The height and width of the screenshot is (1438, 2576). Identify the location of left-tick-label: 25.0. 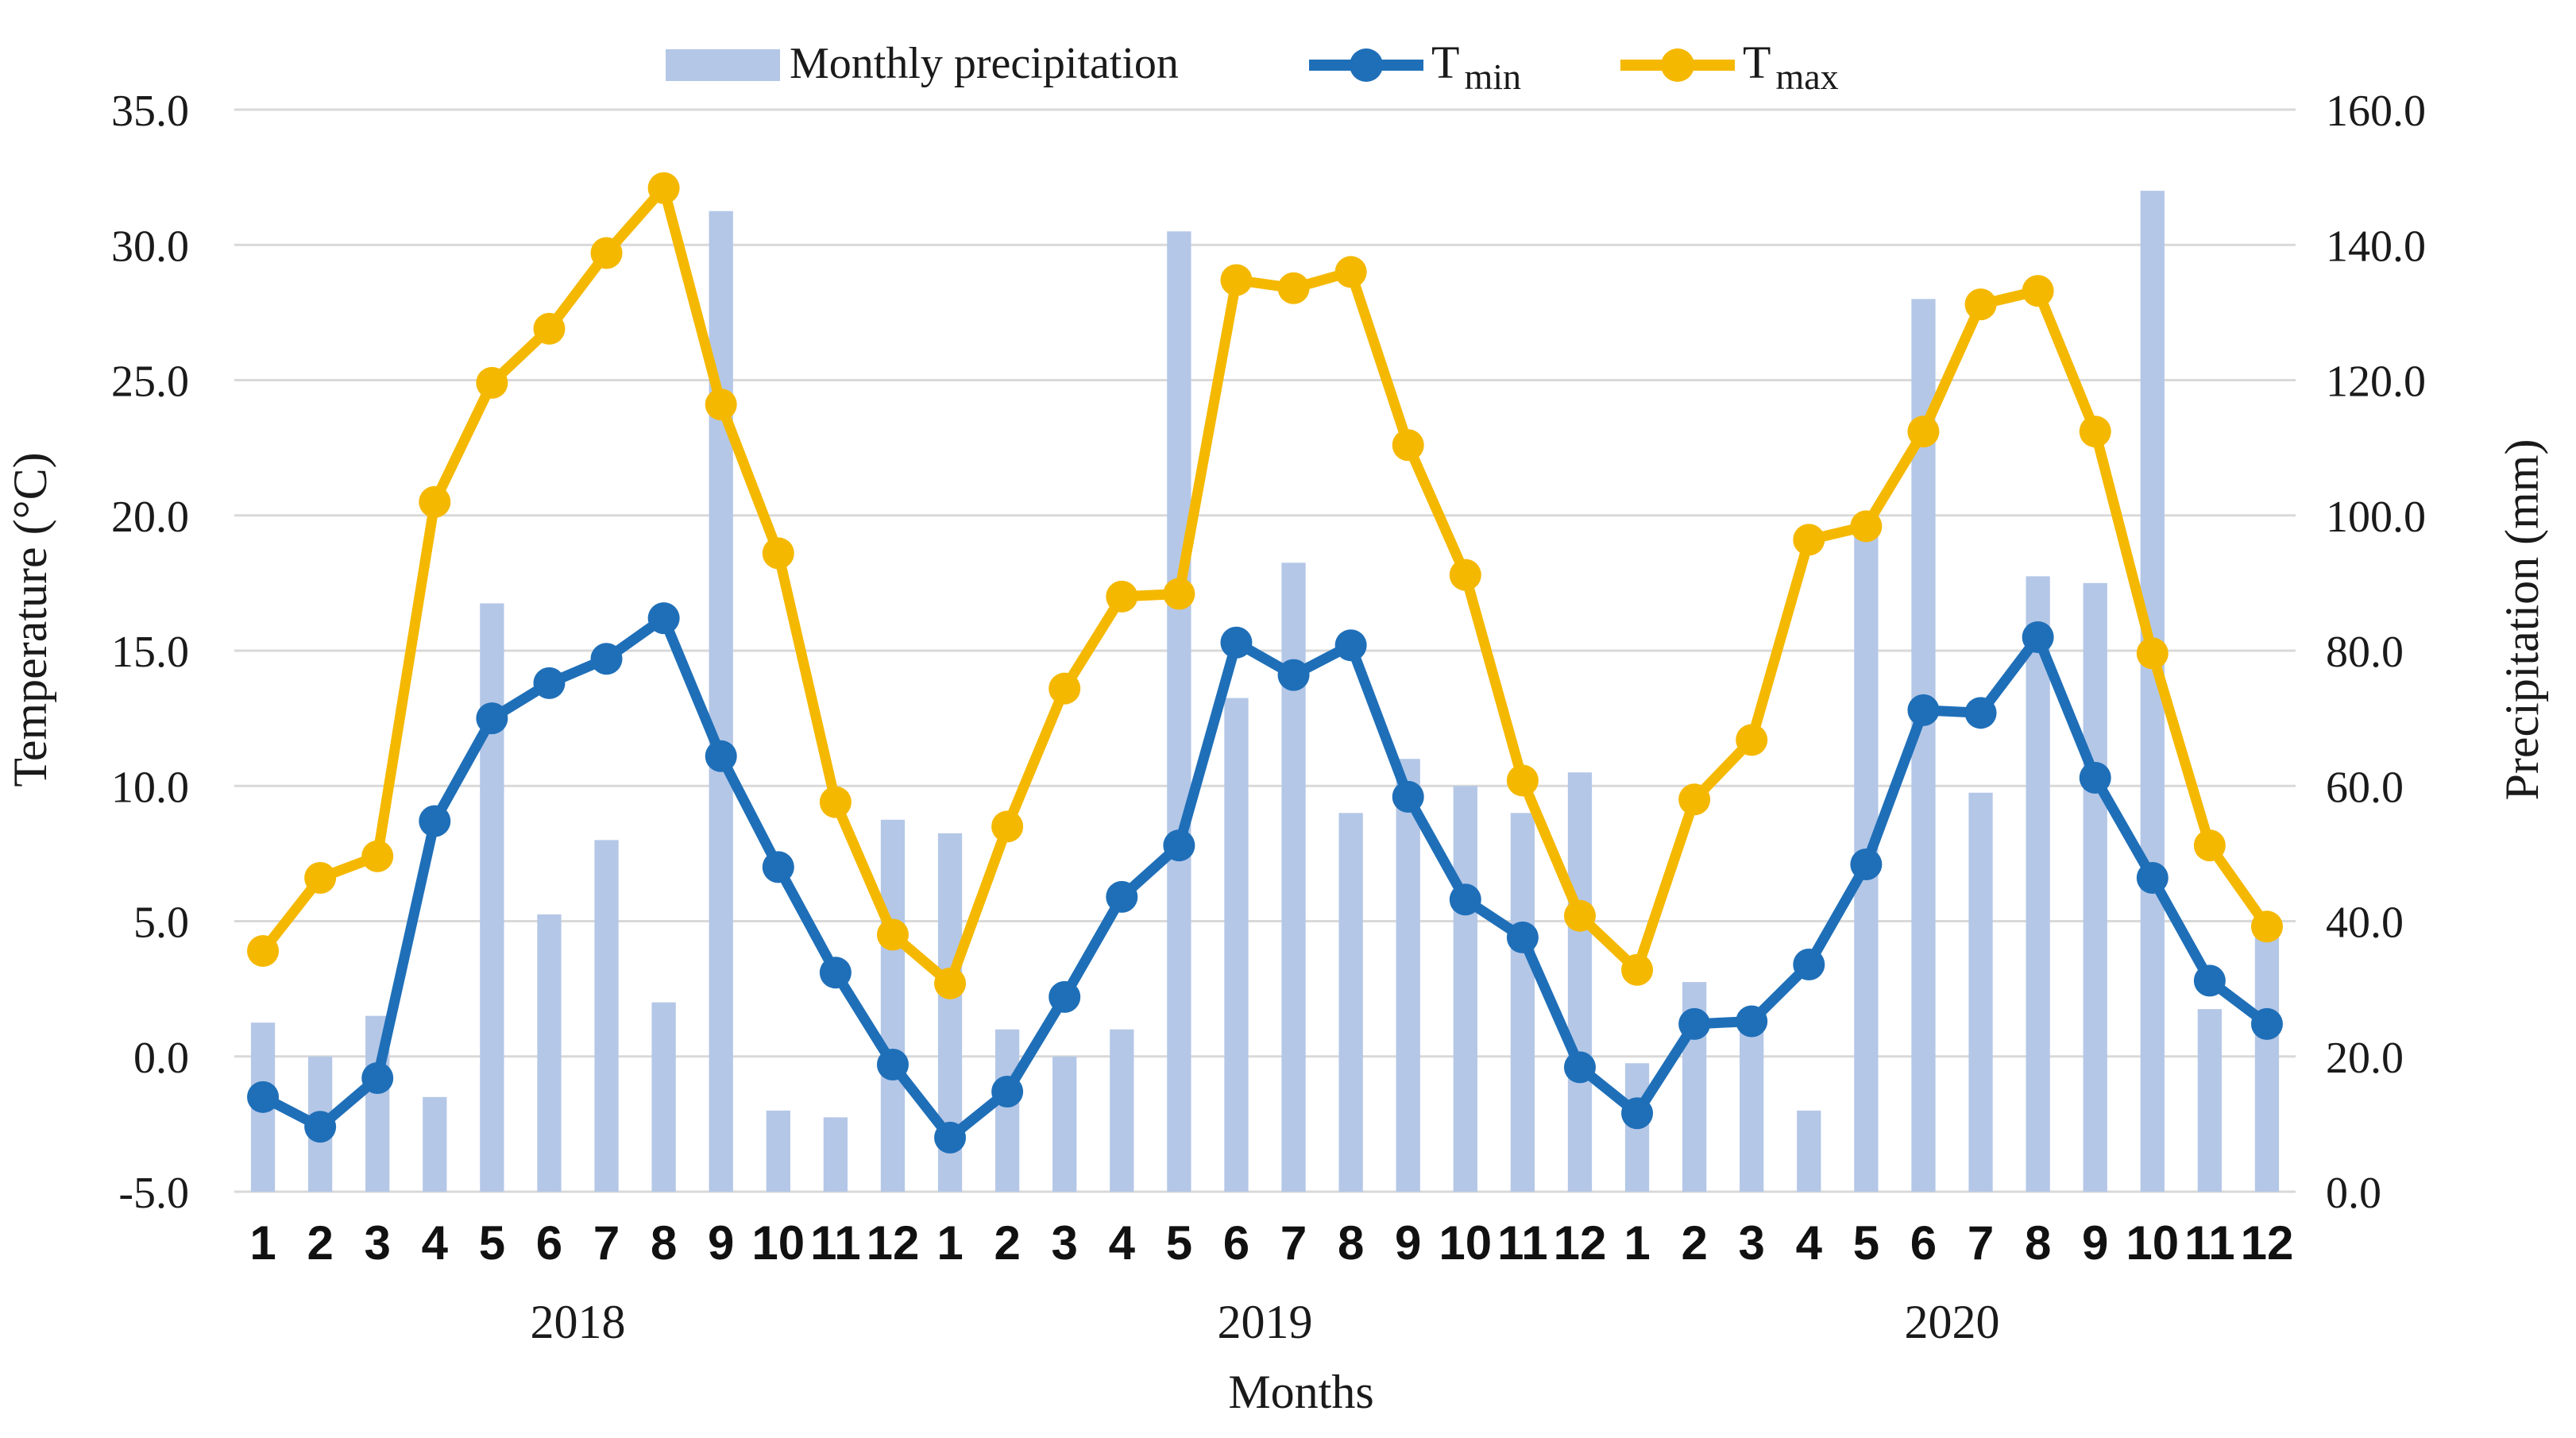
(150, 382).